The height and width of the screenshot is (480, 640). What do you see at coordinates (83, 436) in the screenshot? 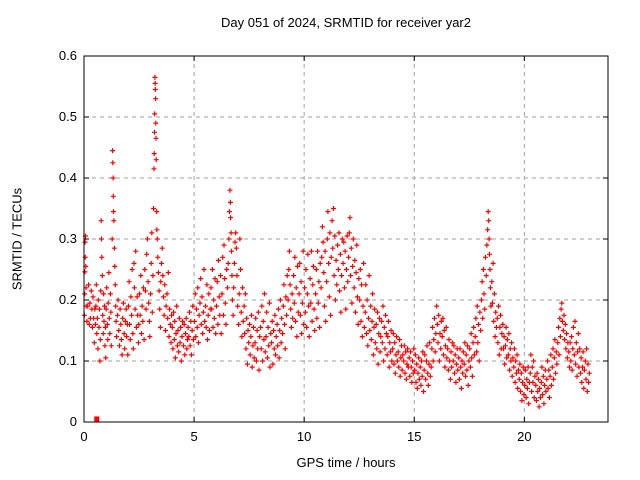
I see `x-tick-label: 0` at bounding box center [83, 436].